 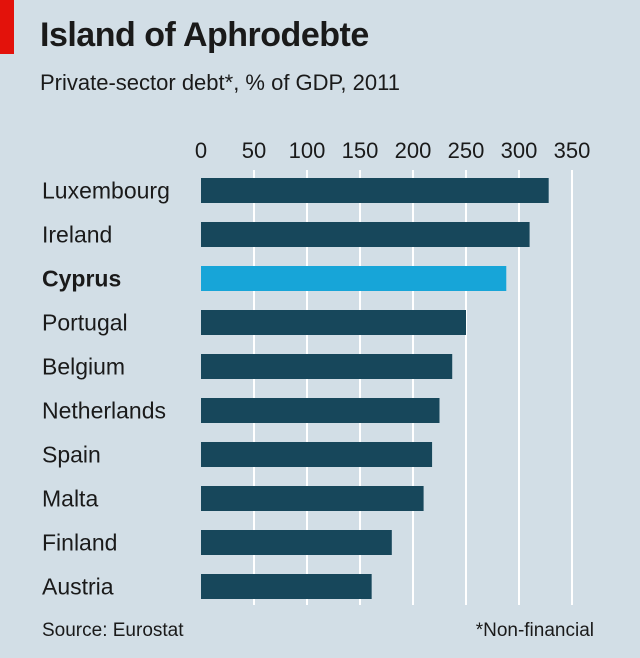 I want to click on x-tick-label-200: 200, so click(x=413, y=150).